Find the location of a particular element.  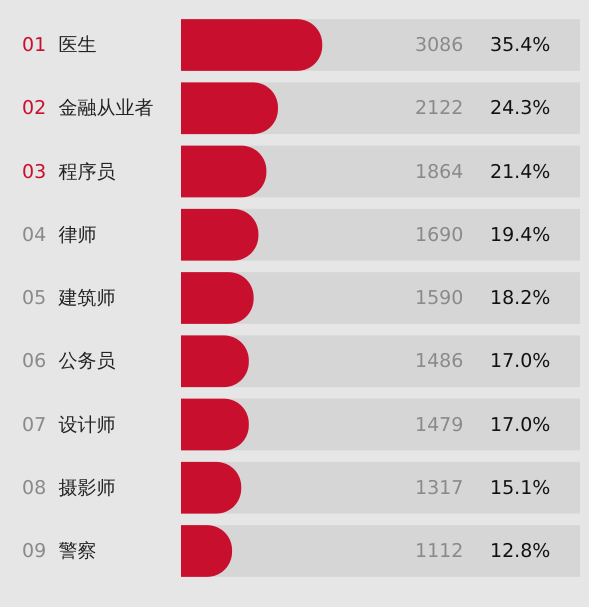

annotation: 1864 is located at coordinates (439, 172).